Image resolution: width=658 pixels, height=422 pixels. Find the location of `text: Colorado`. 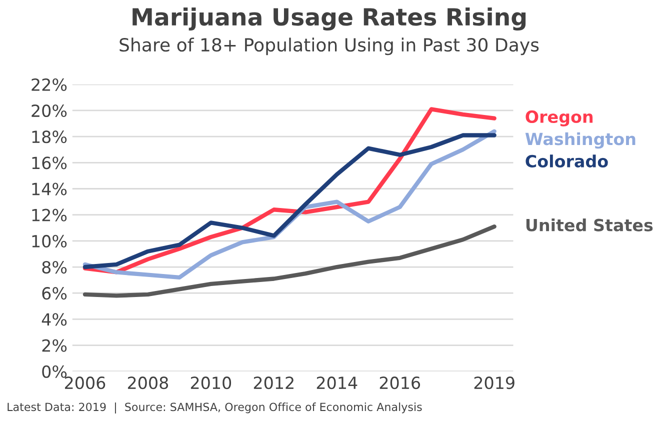

text: Colorado is located at coordinates (567, 161).